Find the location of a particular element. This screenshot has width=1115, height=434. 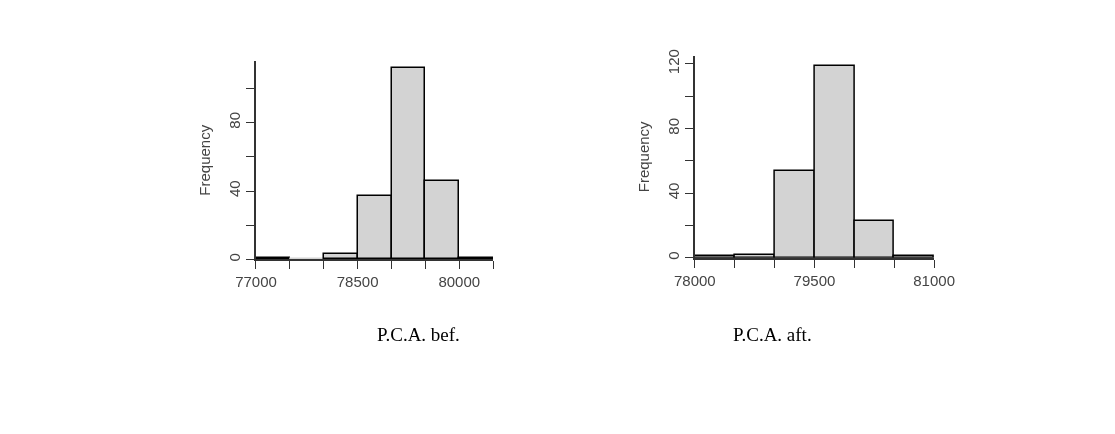

x-tick-label: 80000 is located at coordinates (459, 282).